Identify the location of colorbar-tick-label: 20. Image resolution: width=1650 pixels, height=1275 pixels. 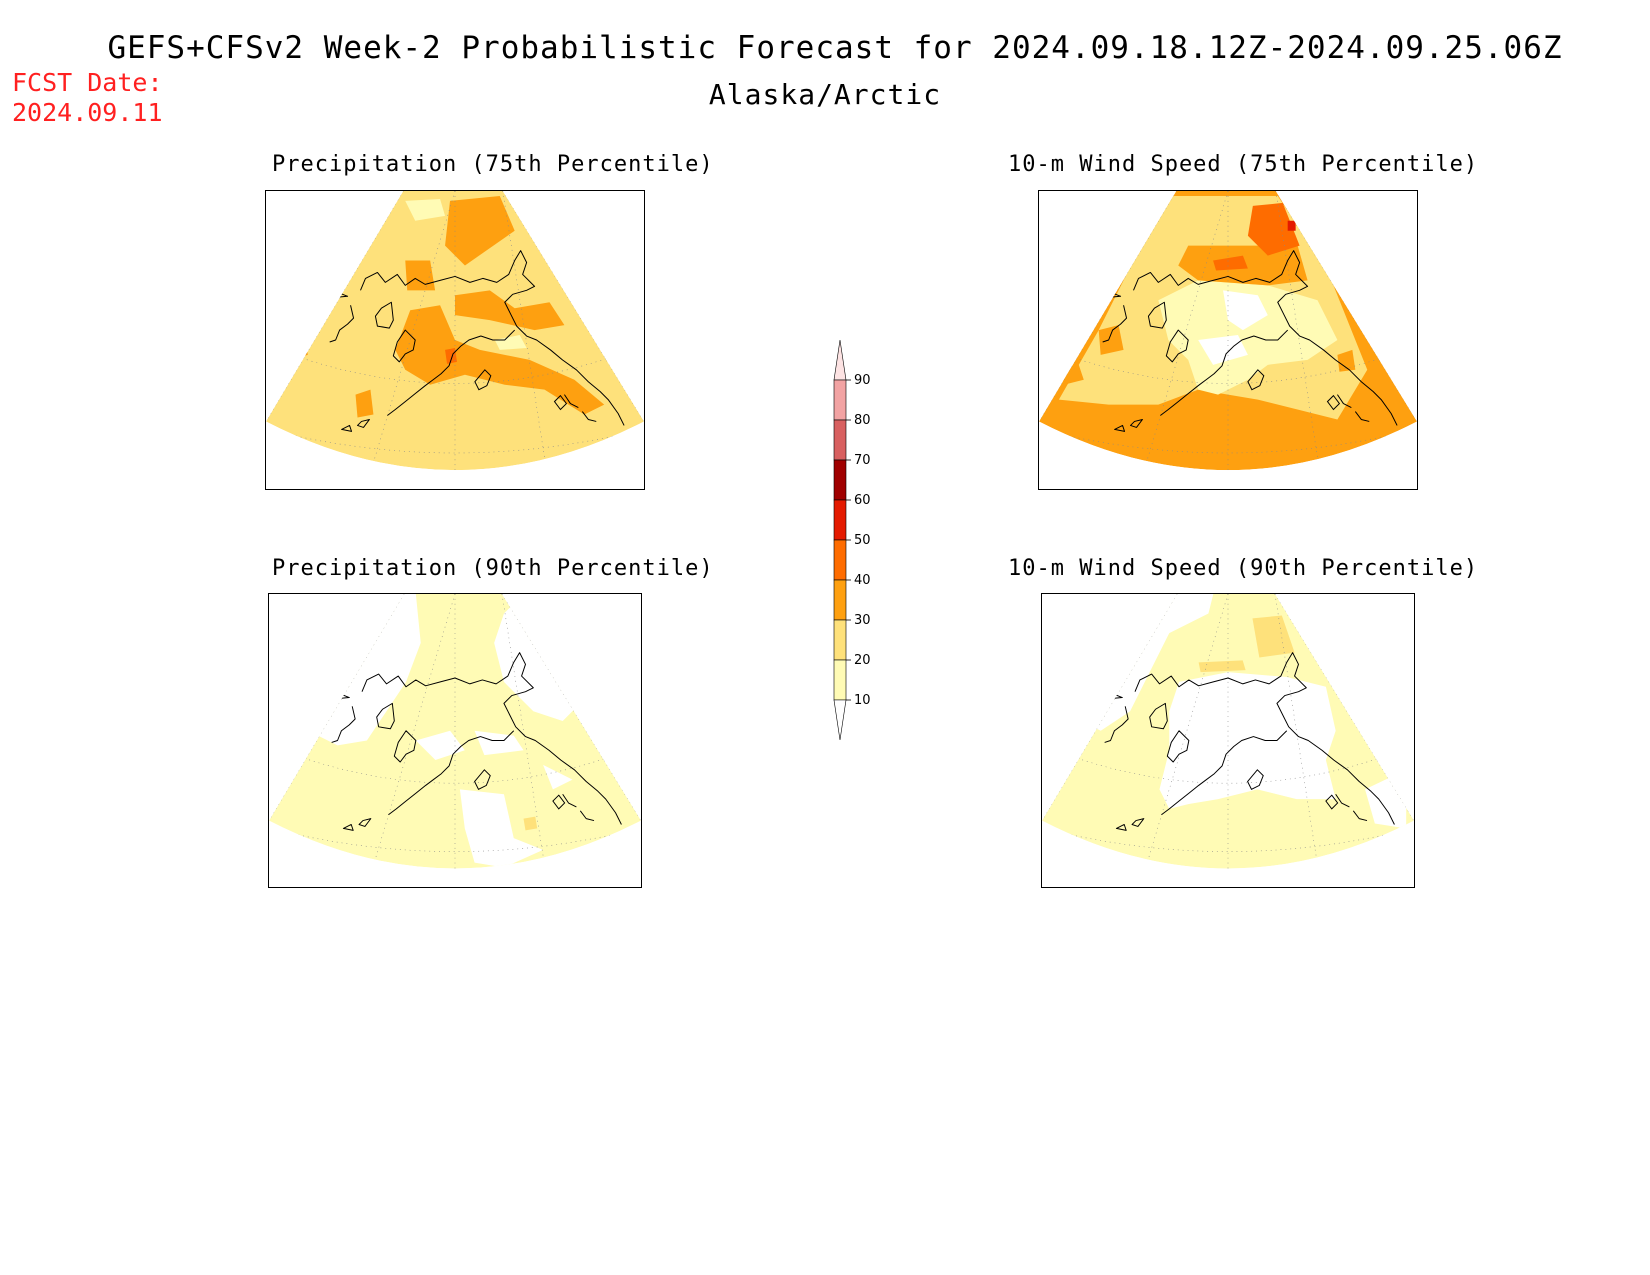
(862, 660).